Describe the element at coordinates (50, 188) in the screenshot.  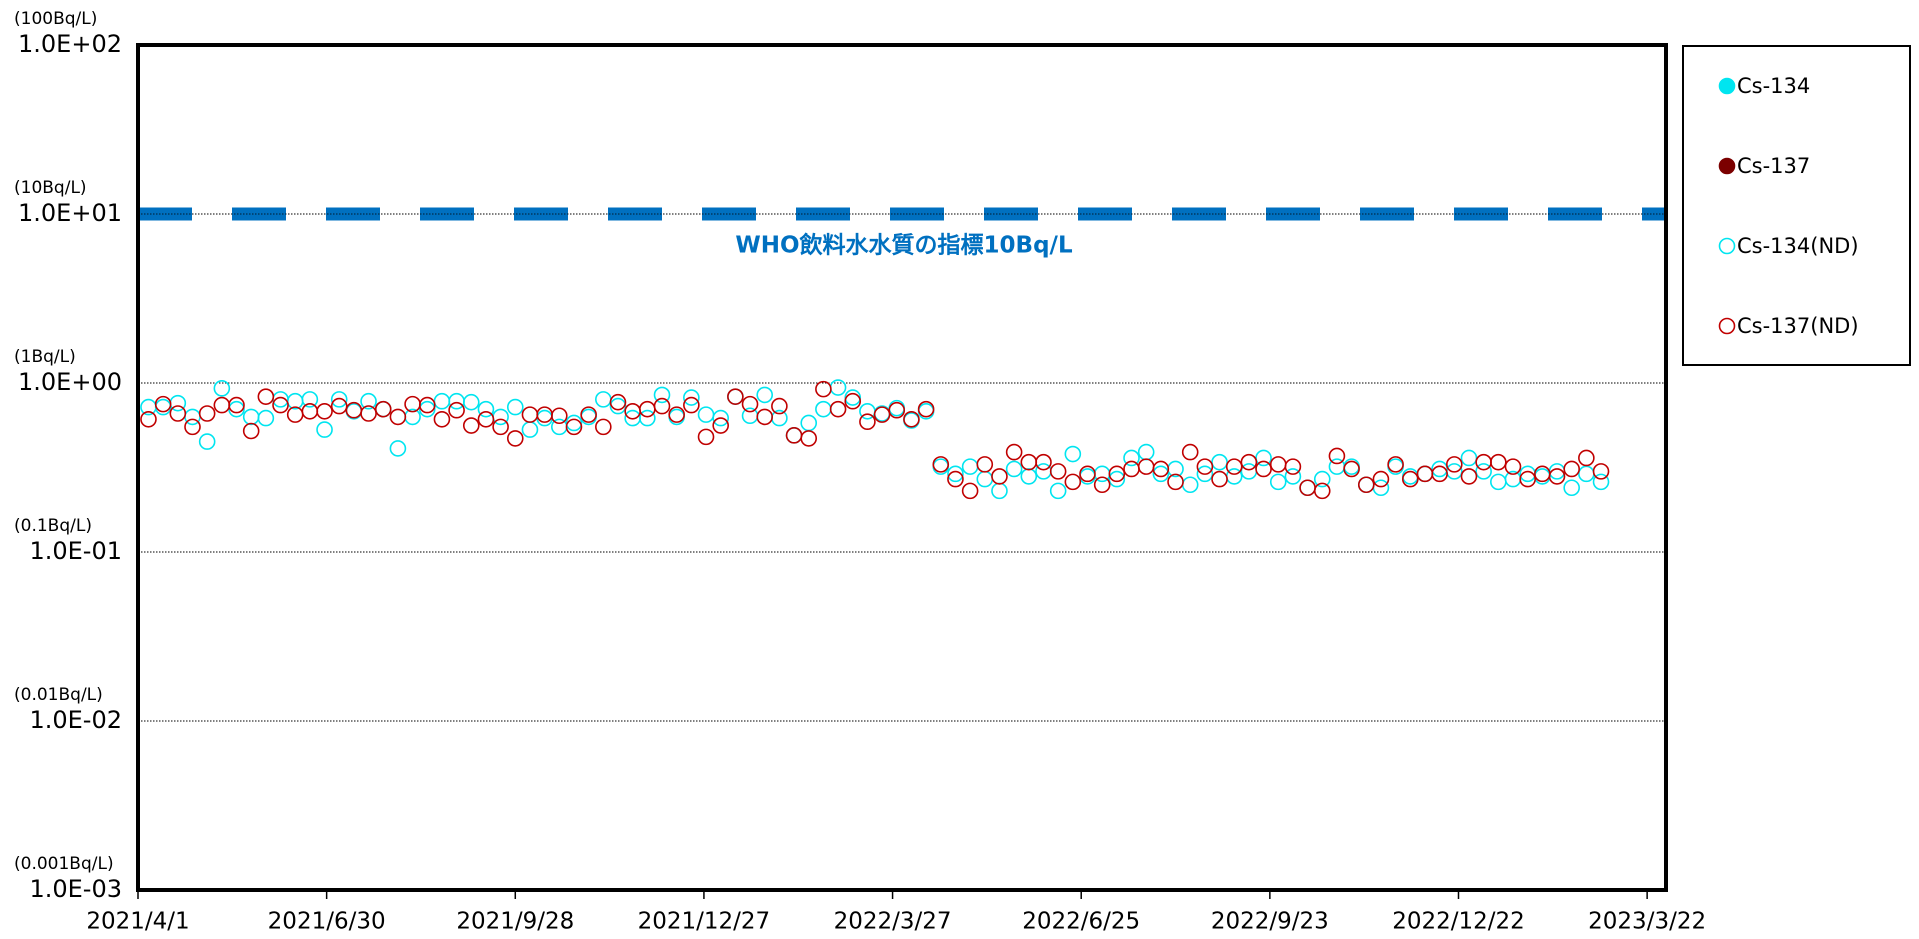
I see `y-tick-unit: (10Bq/L)` at that location.